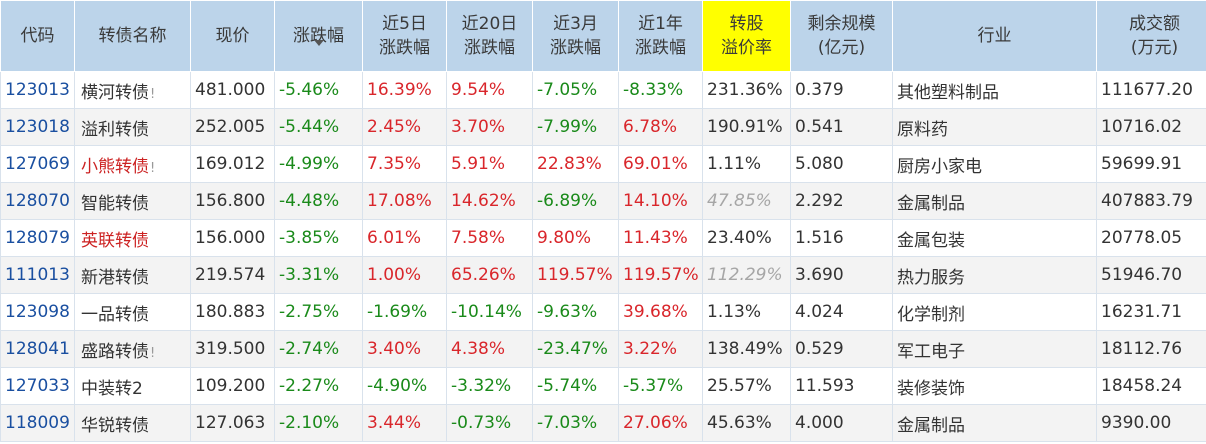 Image resolution: width=1206 pixels, height=444 pixels. Describe the element at coordinates (994, 127) in the screenshot. I see `industry-cell: 原料药` at that location.